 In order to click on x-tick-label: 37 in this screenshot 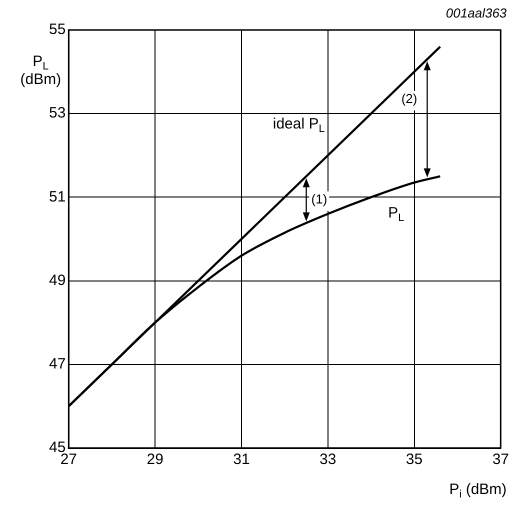, I will do `click(500, 459)`.